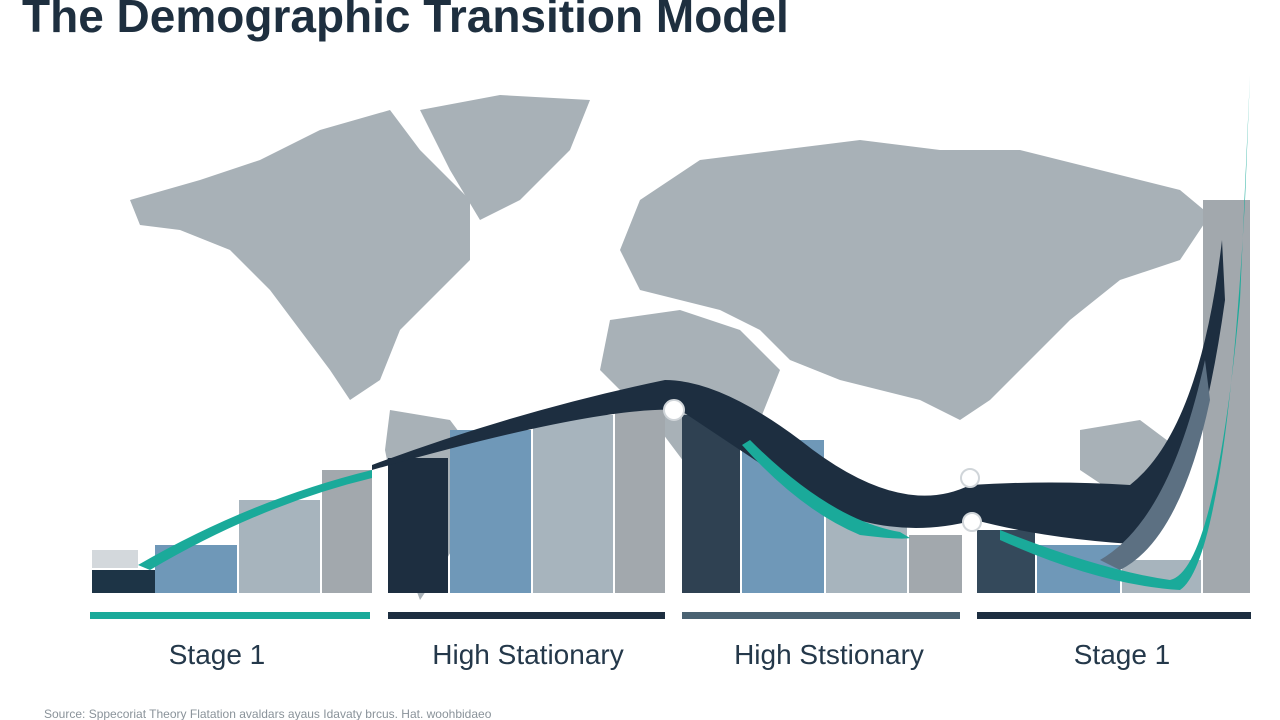 Image resolution: width=1280 pixels, height=720 pixels. Describe the element at coordinates (829, 654) in the screenshot. I see `stage-label: High Ststionary` at that location.